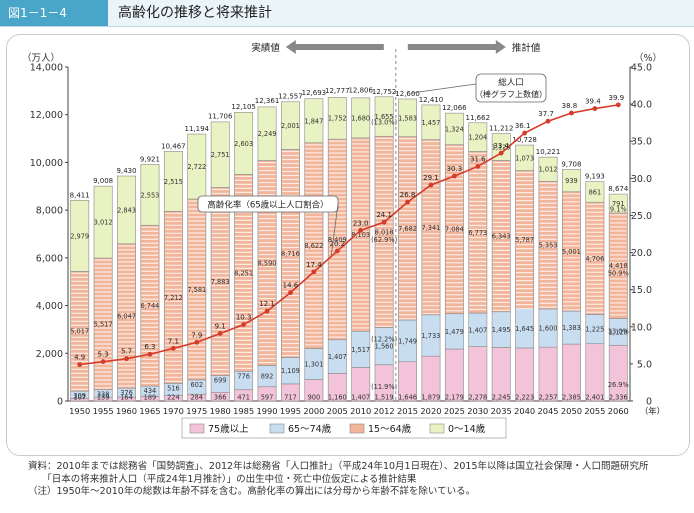  I want to click on x-tick-label: 1980, so click(220, 411).